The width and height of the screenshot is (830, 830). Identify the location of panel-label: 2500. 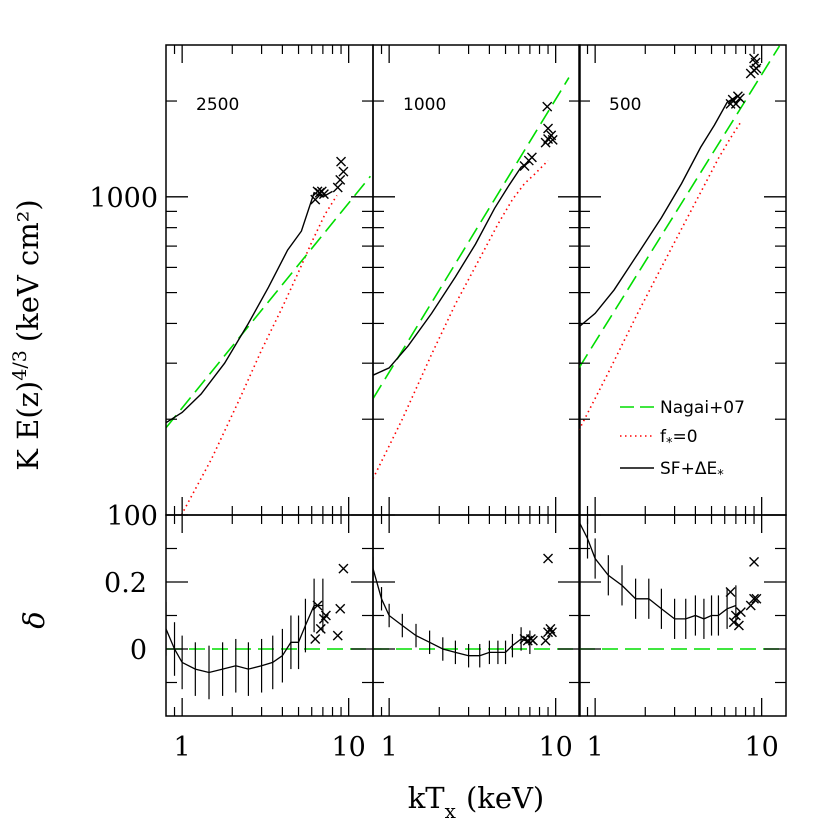
(217, 105).